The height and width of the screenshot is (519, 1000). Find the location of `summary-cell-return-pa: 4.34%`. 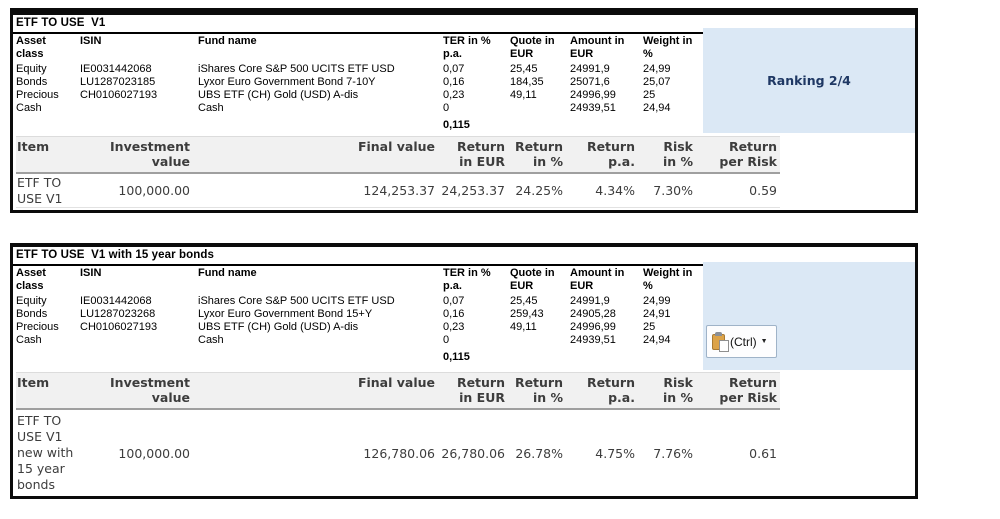

summary-cell-return-pa: 4.34% is located at coordinates (615, 190).